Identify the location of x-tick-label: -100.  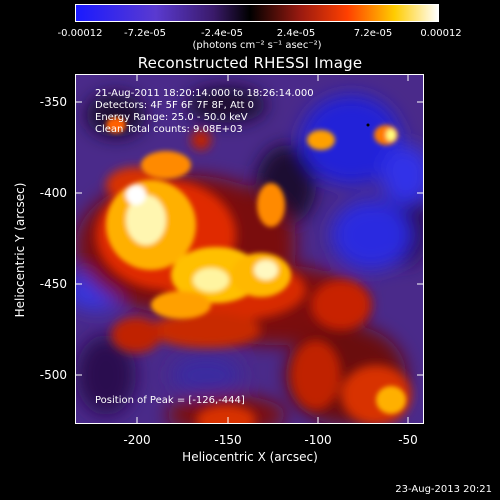
(318, 440).